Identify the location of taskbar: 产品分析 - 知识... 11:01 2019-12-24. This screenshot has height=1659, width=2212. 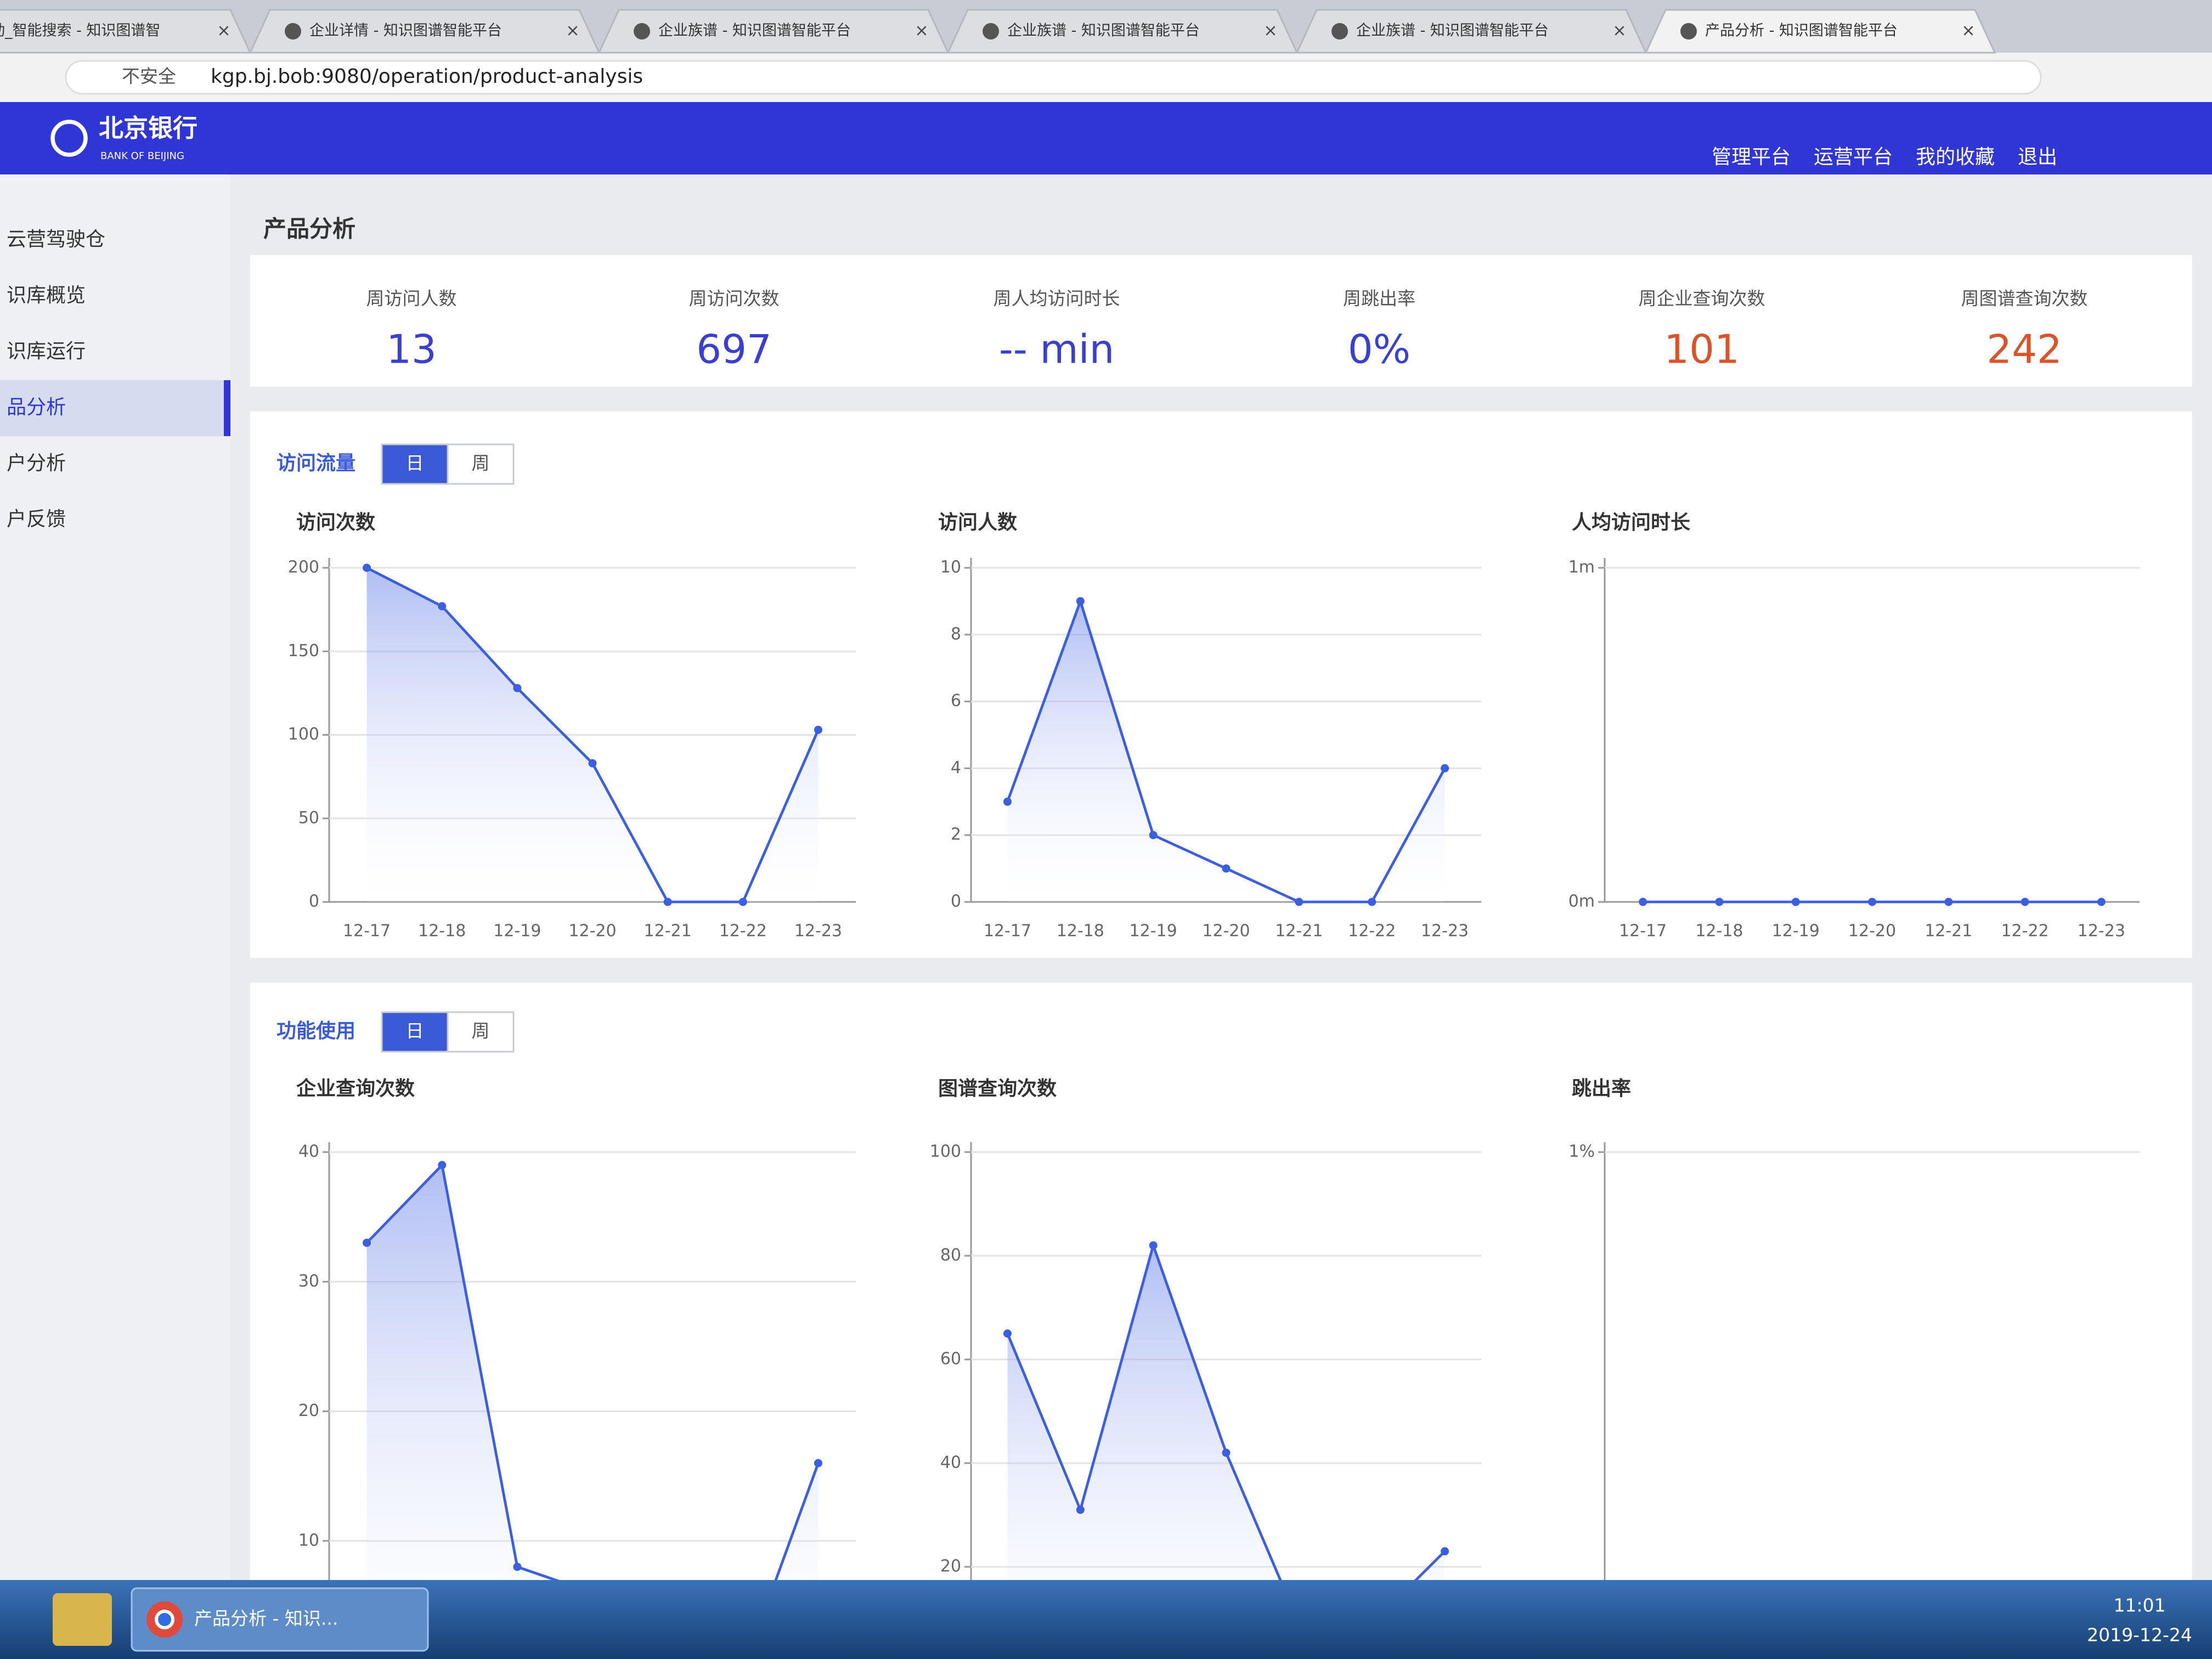
(1106, 1620).